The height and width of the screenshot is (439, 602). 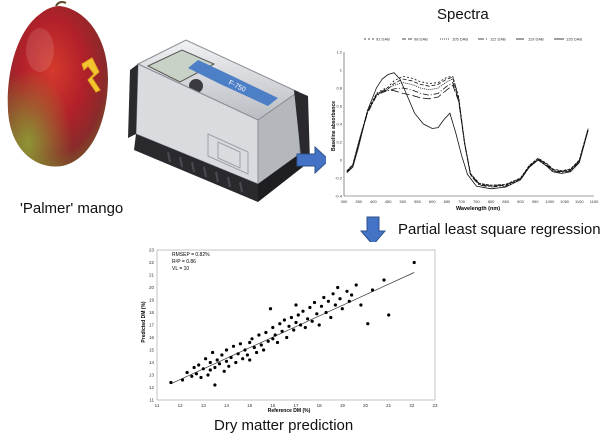 I want to click on spectra-x-tick: 300, so click(x=344, y=201).